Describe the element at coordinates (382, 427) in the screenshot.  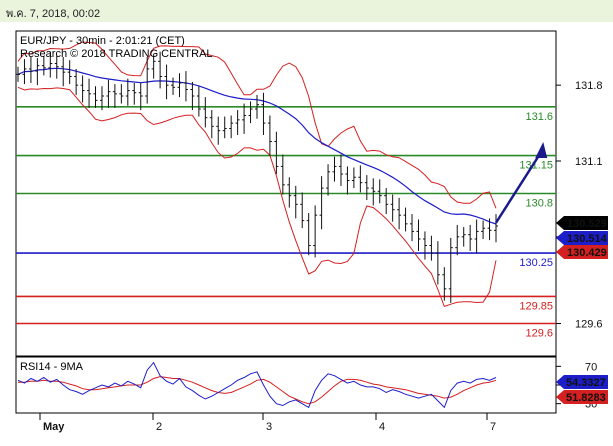
I see `time-tick-label: 4` at that location.